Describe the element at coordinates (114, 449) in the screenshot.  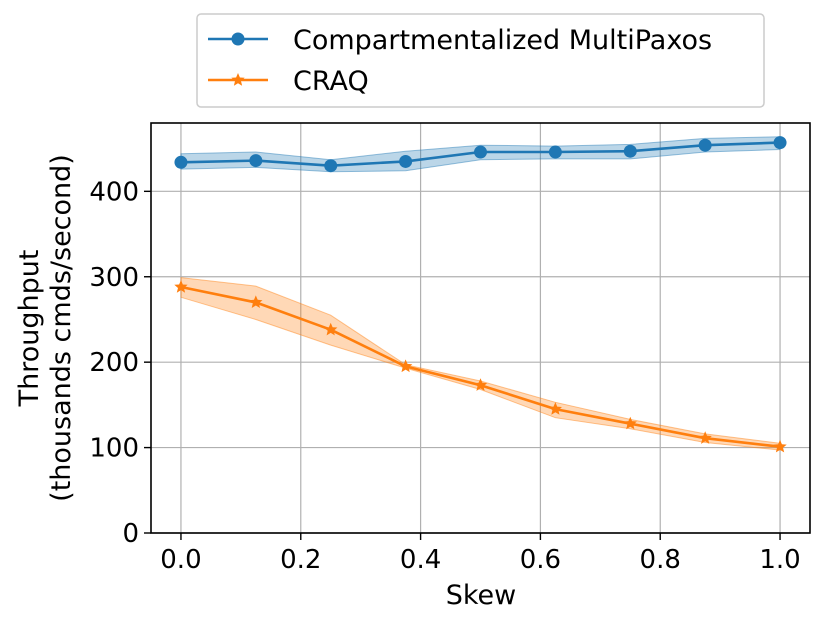
I see `y-tick-label: 100` at that location.